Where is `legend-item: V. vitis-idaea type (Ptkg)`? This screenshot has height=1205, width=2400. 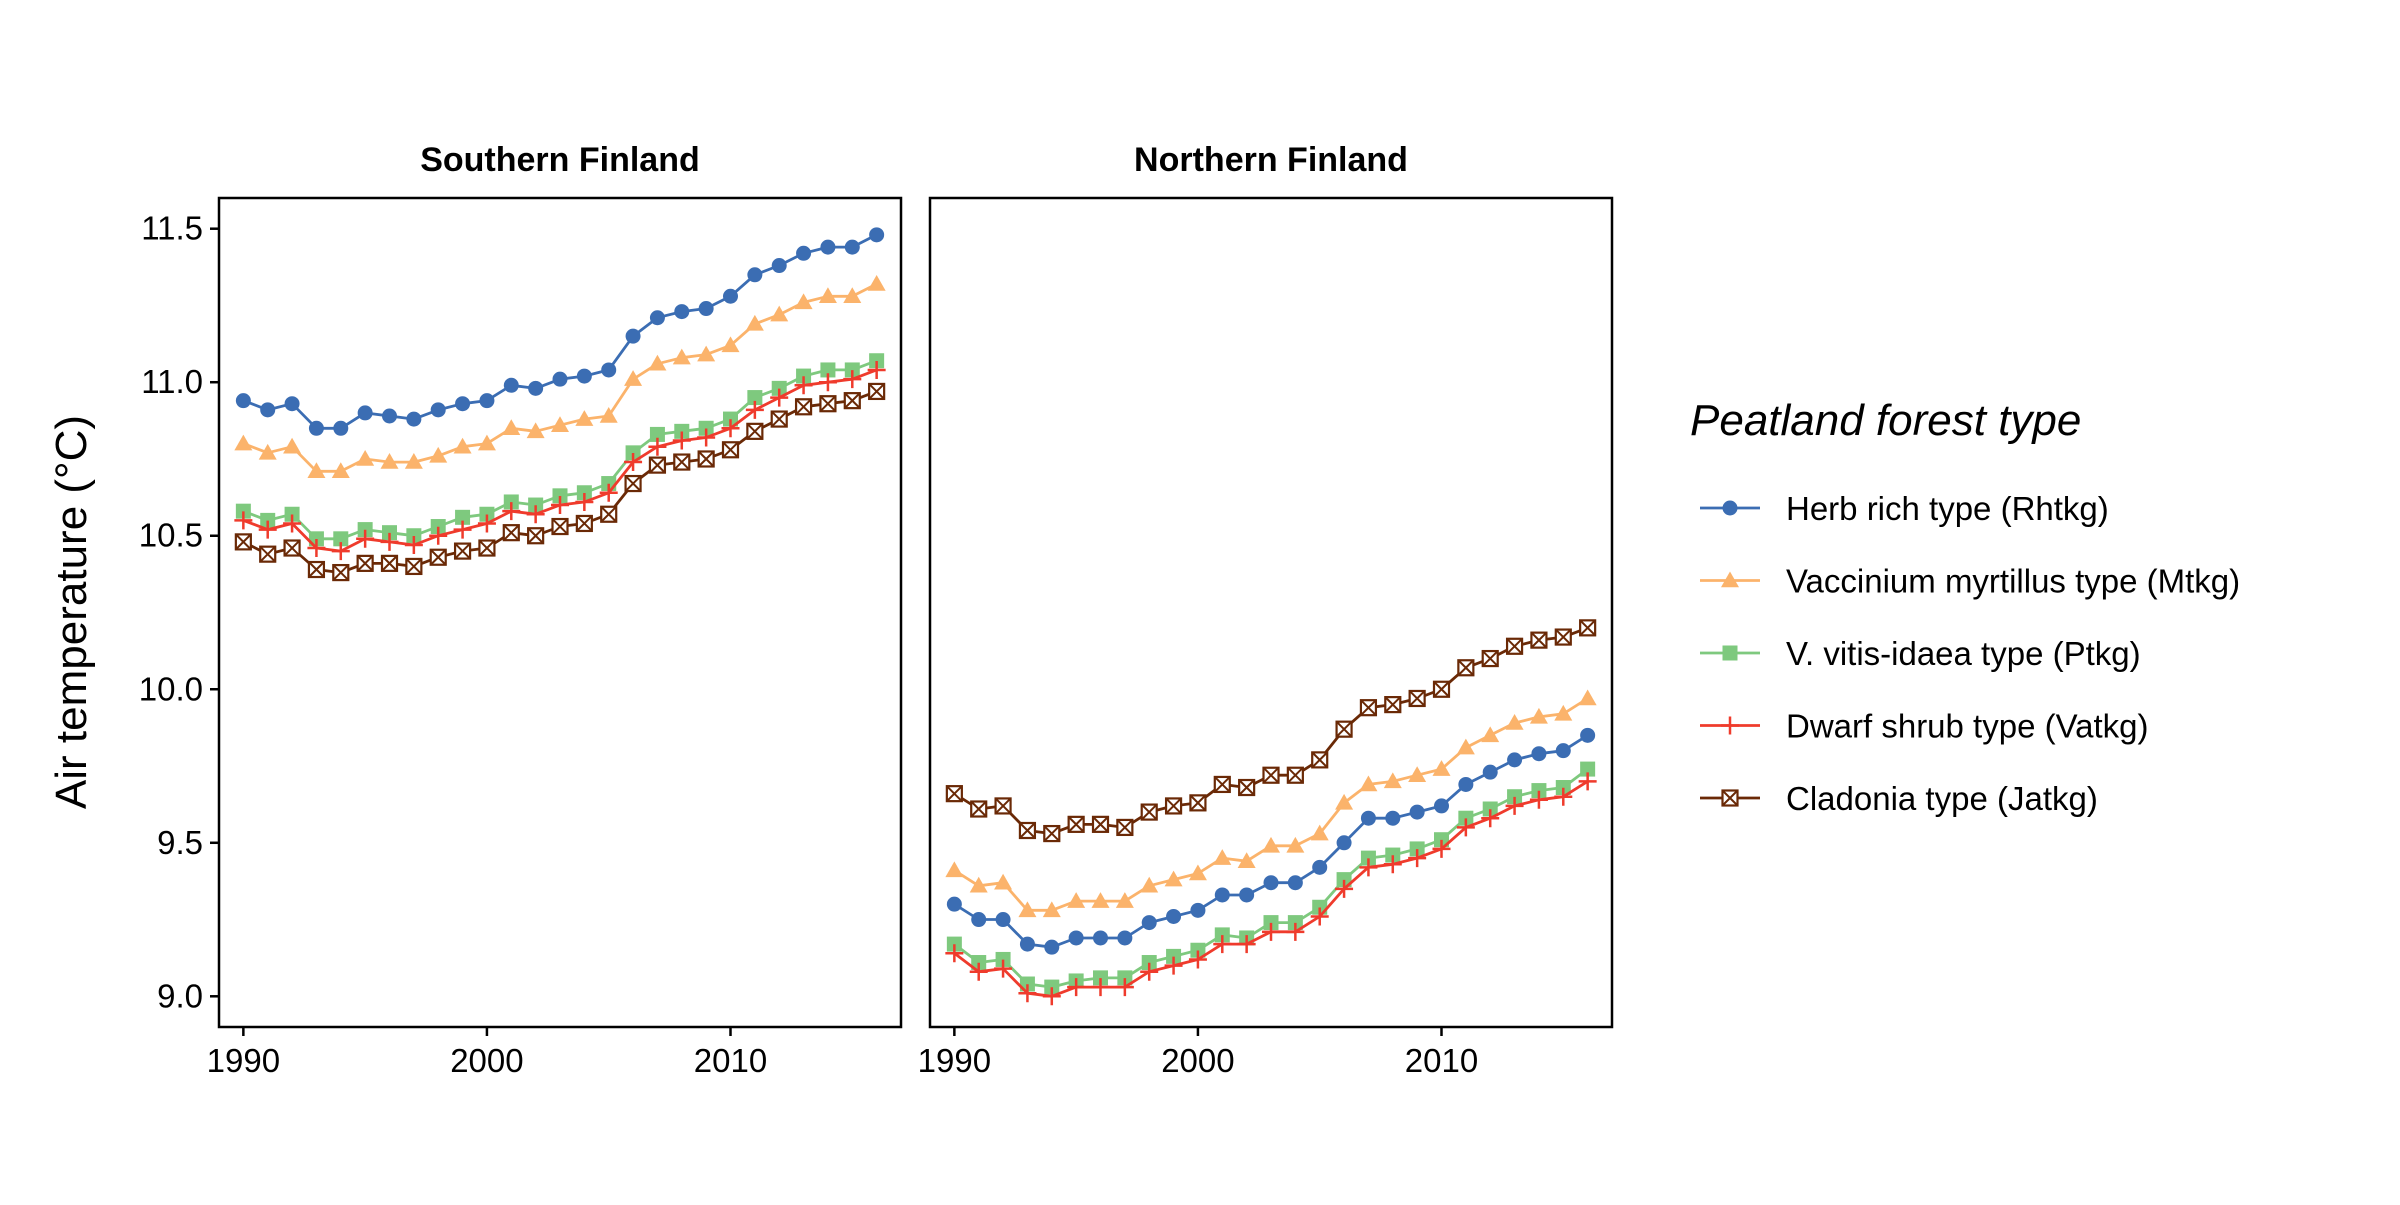
legend-item: V. vitis-idaea type (Ptkg) is located at coordinates (1920, 653).